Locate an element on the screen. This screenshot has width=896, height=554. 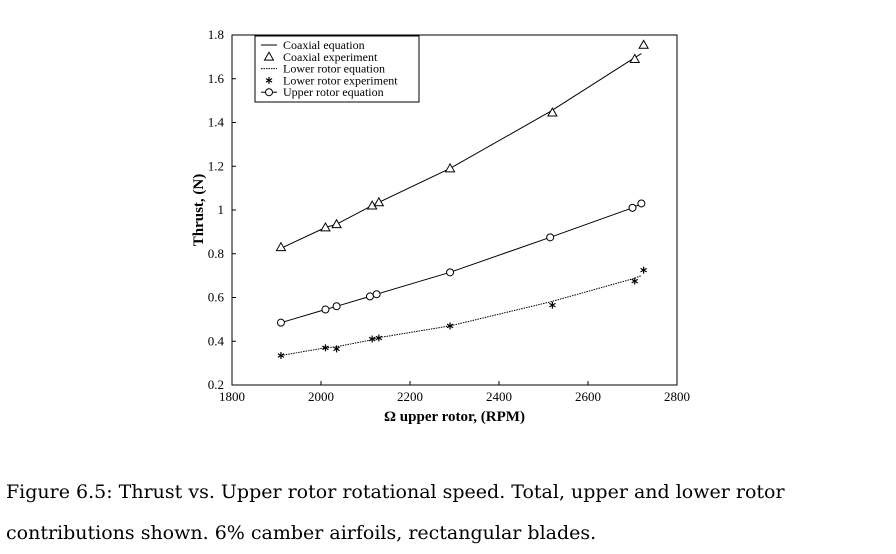
legend-entry: Upper rotor equation is located at coordinates (322, 92).